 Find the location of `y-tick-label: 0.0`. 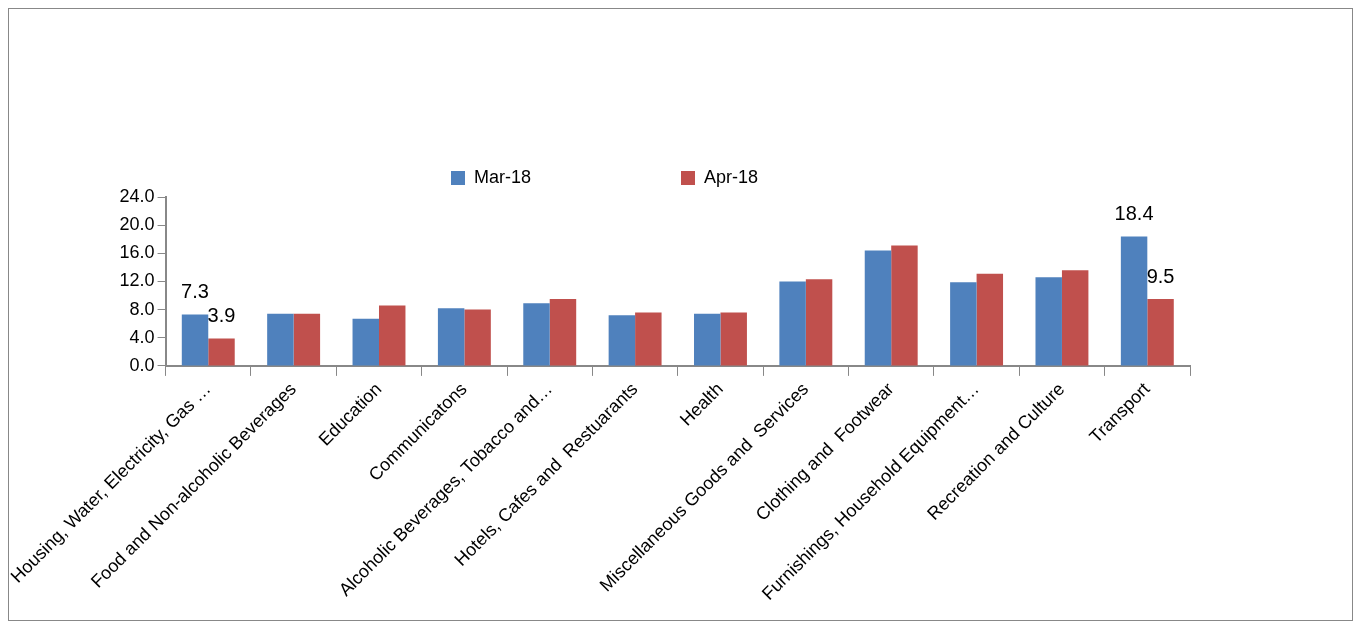

y-tick-label: 0.0 is located at coordinates (142, 364).